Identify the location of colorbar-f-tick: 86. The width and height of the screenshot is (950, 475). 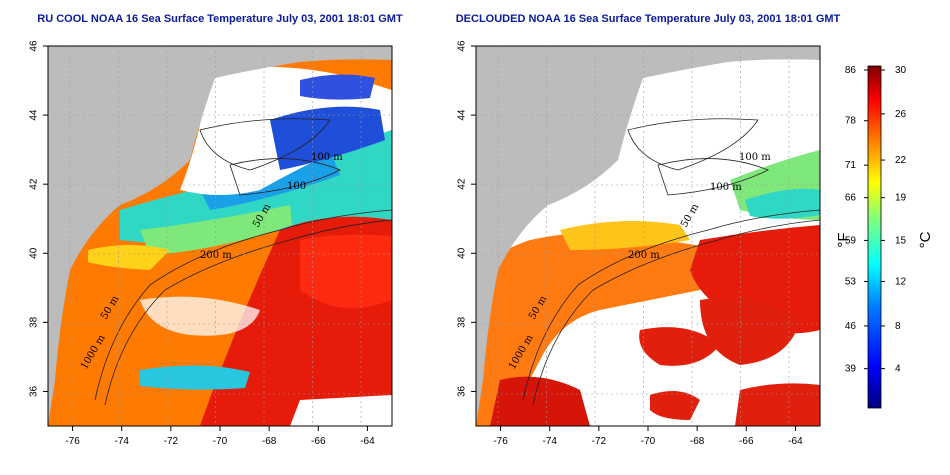
(851, 70).